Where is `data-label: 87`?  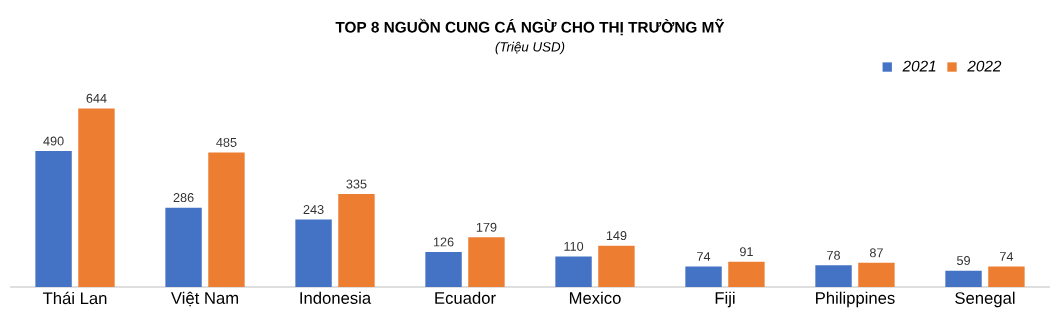
data-label: 87 is located at coordinates (876, 253).